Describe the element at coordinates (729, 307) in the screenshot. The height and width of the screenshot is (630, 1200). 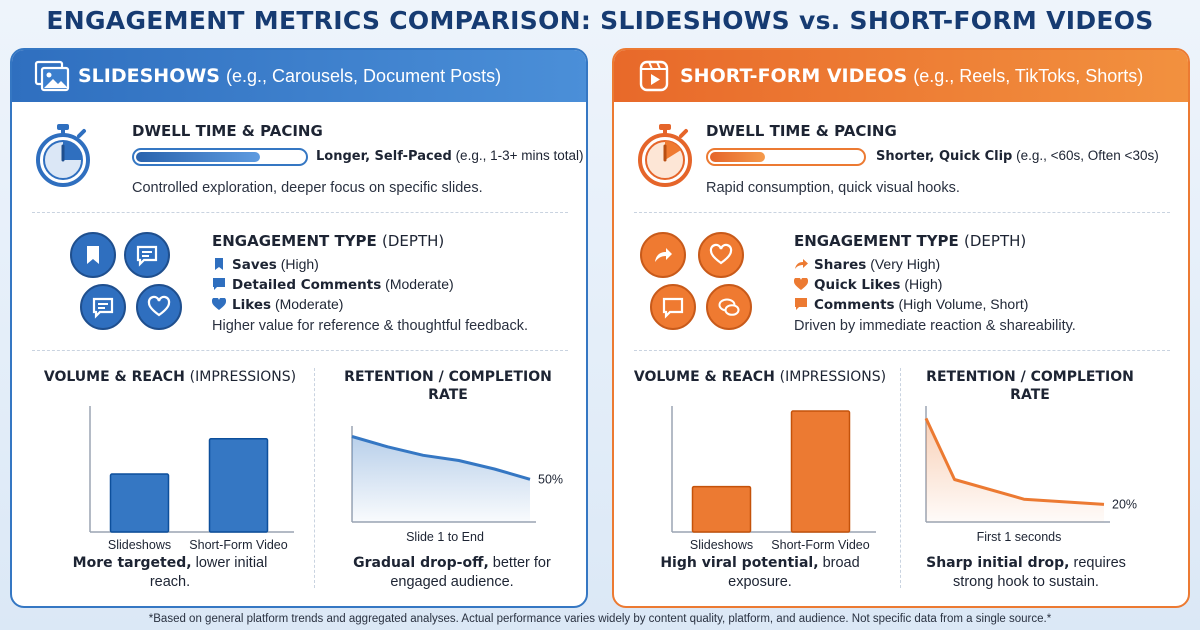
I see `chat-bubbles-icon` at that location.